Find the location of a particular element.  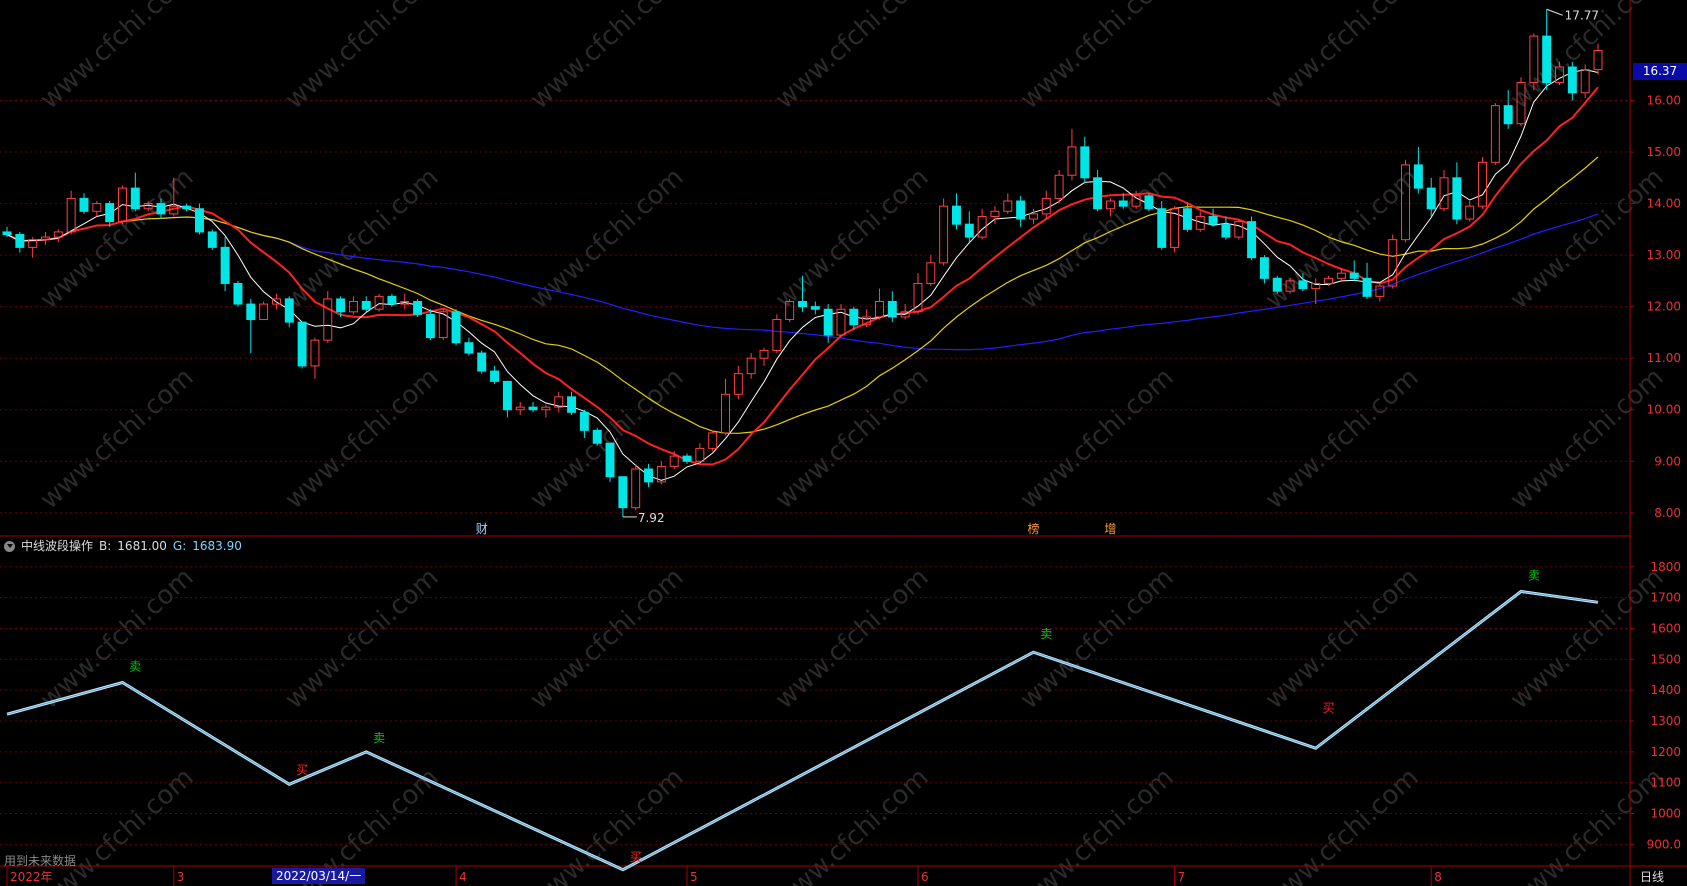

selected-date-label: 2022/03/14/一 is located at coordinates (319, 876).